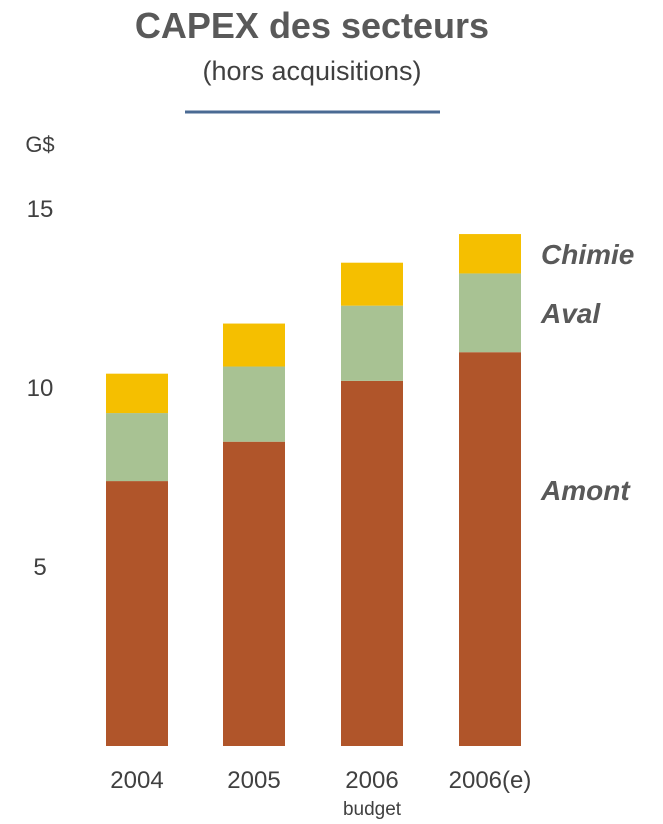  Describe the element at coordinates (39, 567) in the screenshot. I see `y-tick-label: 5` at that location.